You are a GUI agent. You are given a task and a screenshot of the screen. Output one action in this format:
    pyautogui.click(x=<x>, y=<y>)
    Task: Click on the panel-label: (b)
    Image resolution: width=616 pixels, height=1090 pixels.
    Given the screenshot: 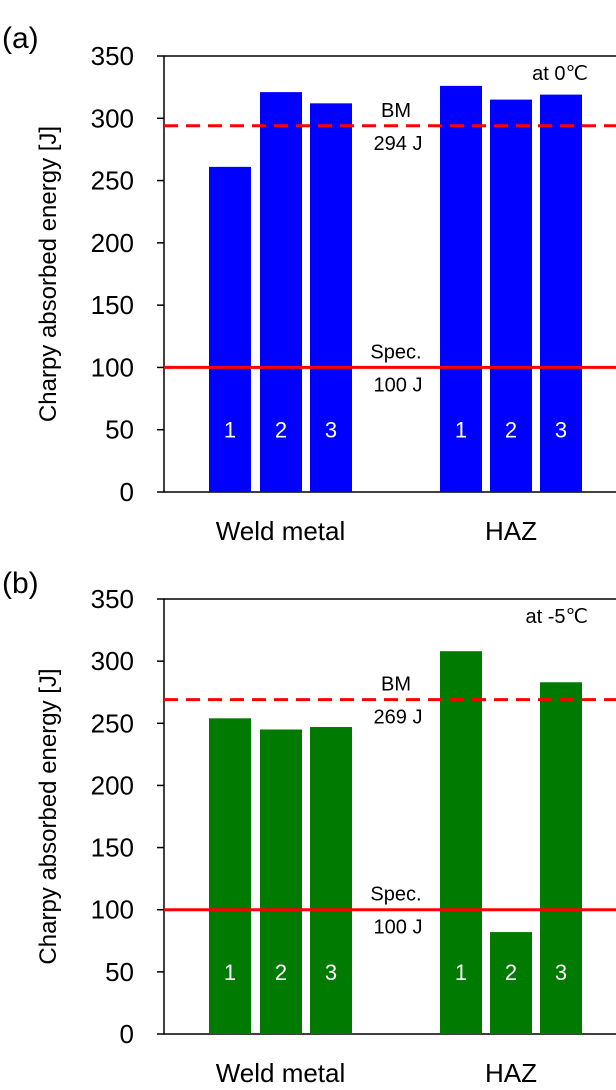 What is the action you would take?
    pyautogui.click(x=20, y=583)
    